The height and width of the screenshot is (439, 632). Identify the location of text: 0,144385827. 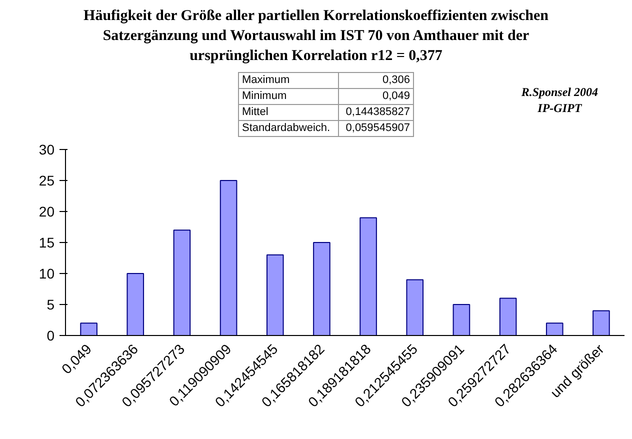
(376, 112).